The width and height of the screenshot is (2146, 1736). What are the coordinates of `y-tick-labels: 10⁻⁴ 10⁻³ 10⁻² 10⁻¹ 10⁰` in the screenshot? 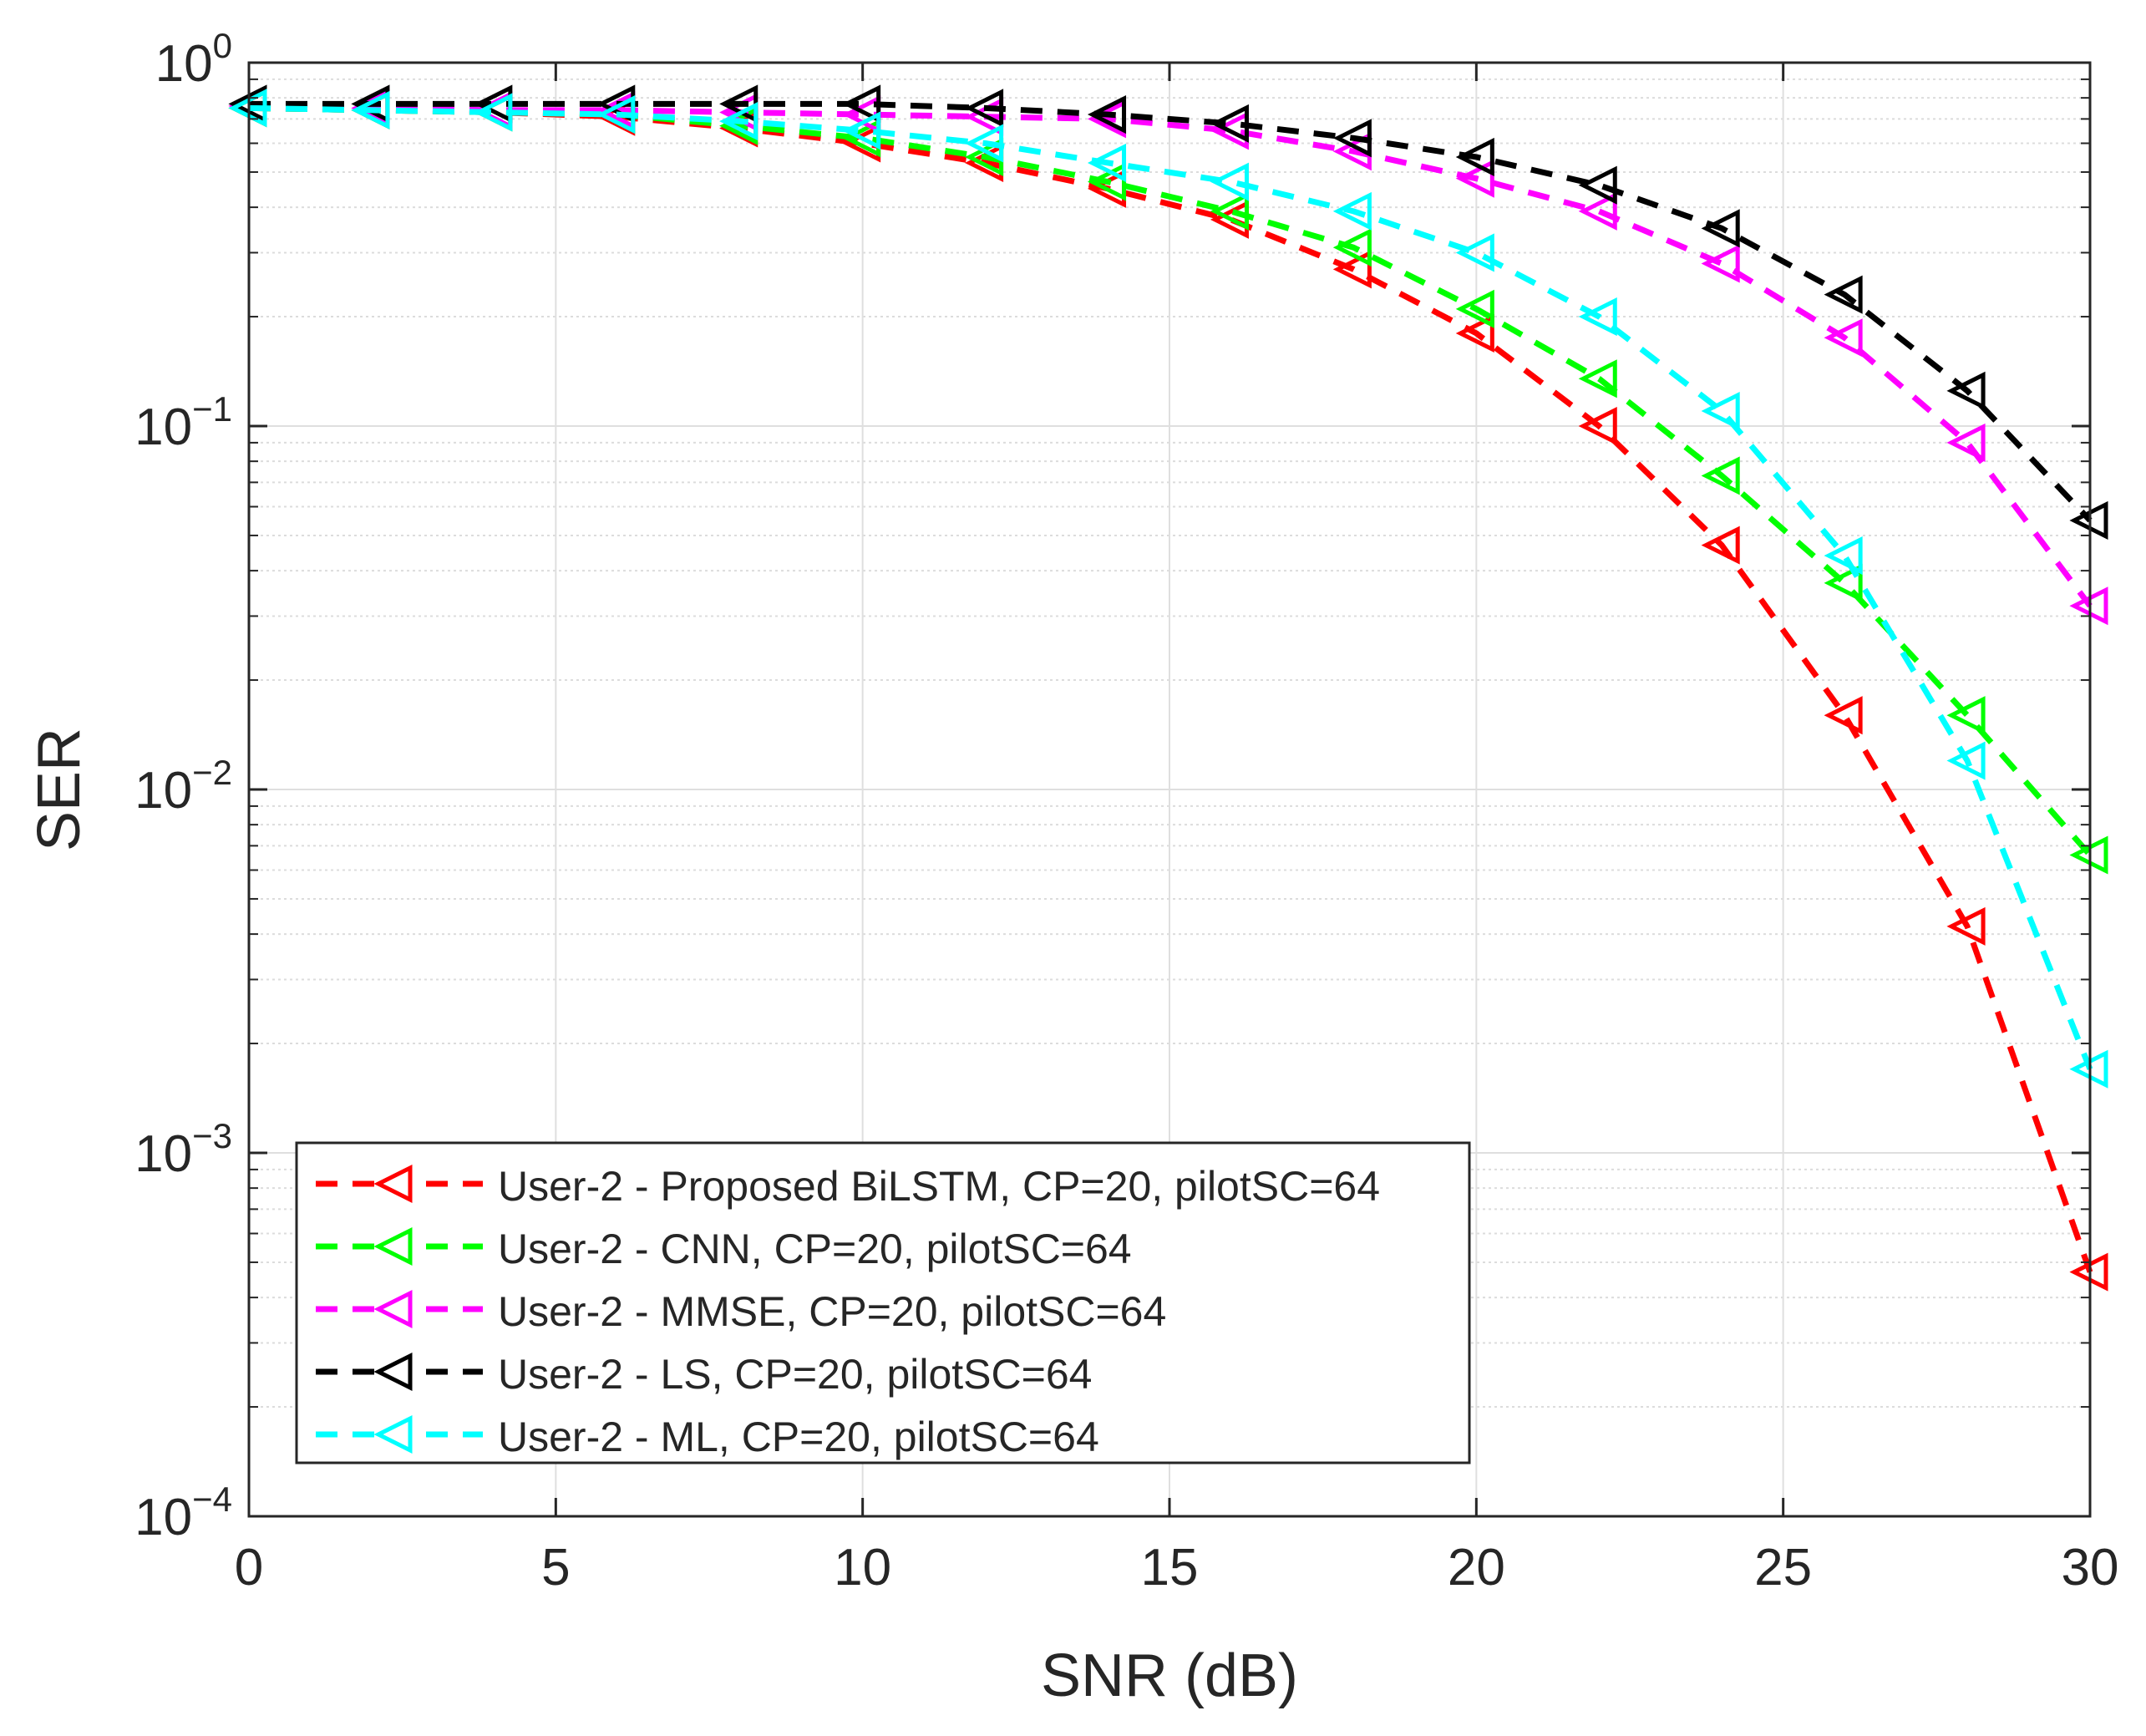 It's located at (183, 786).